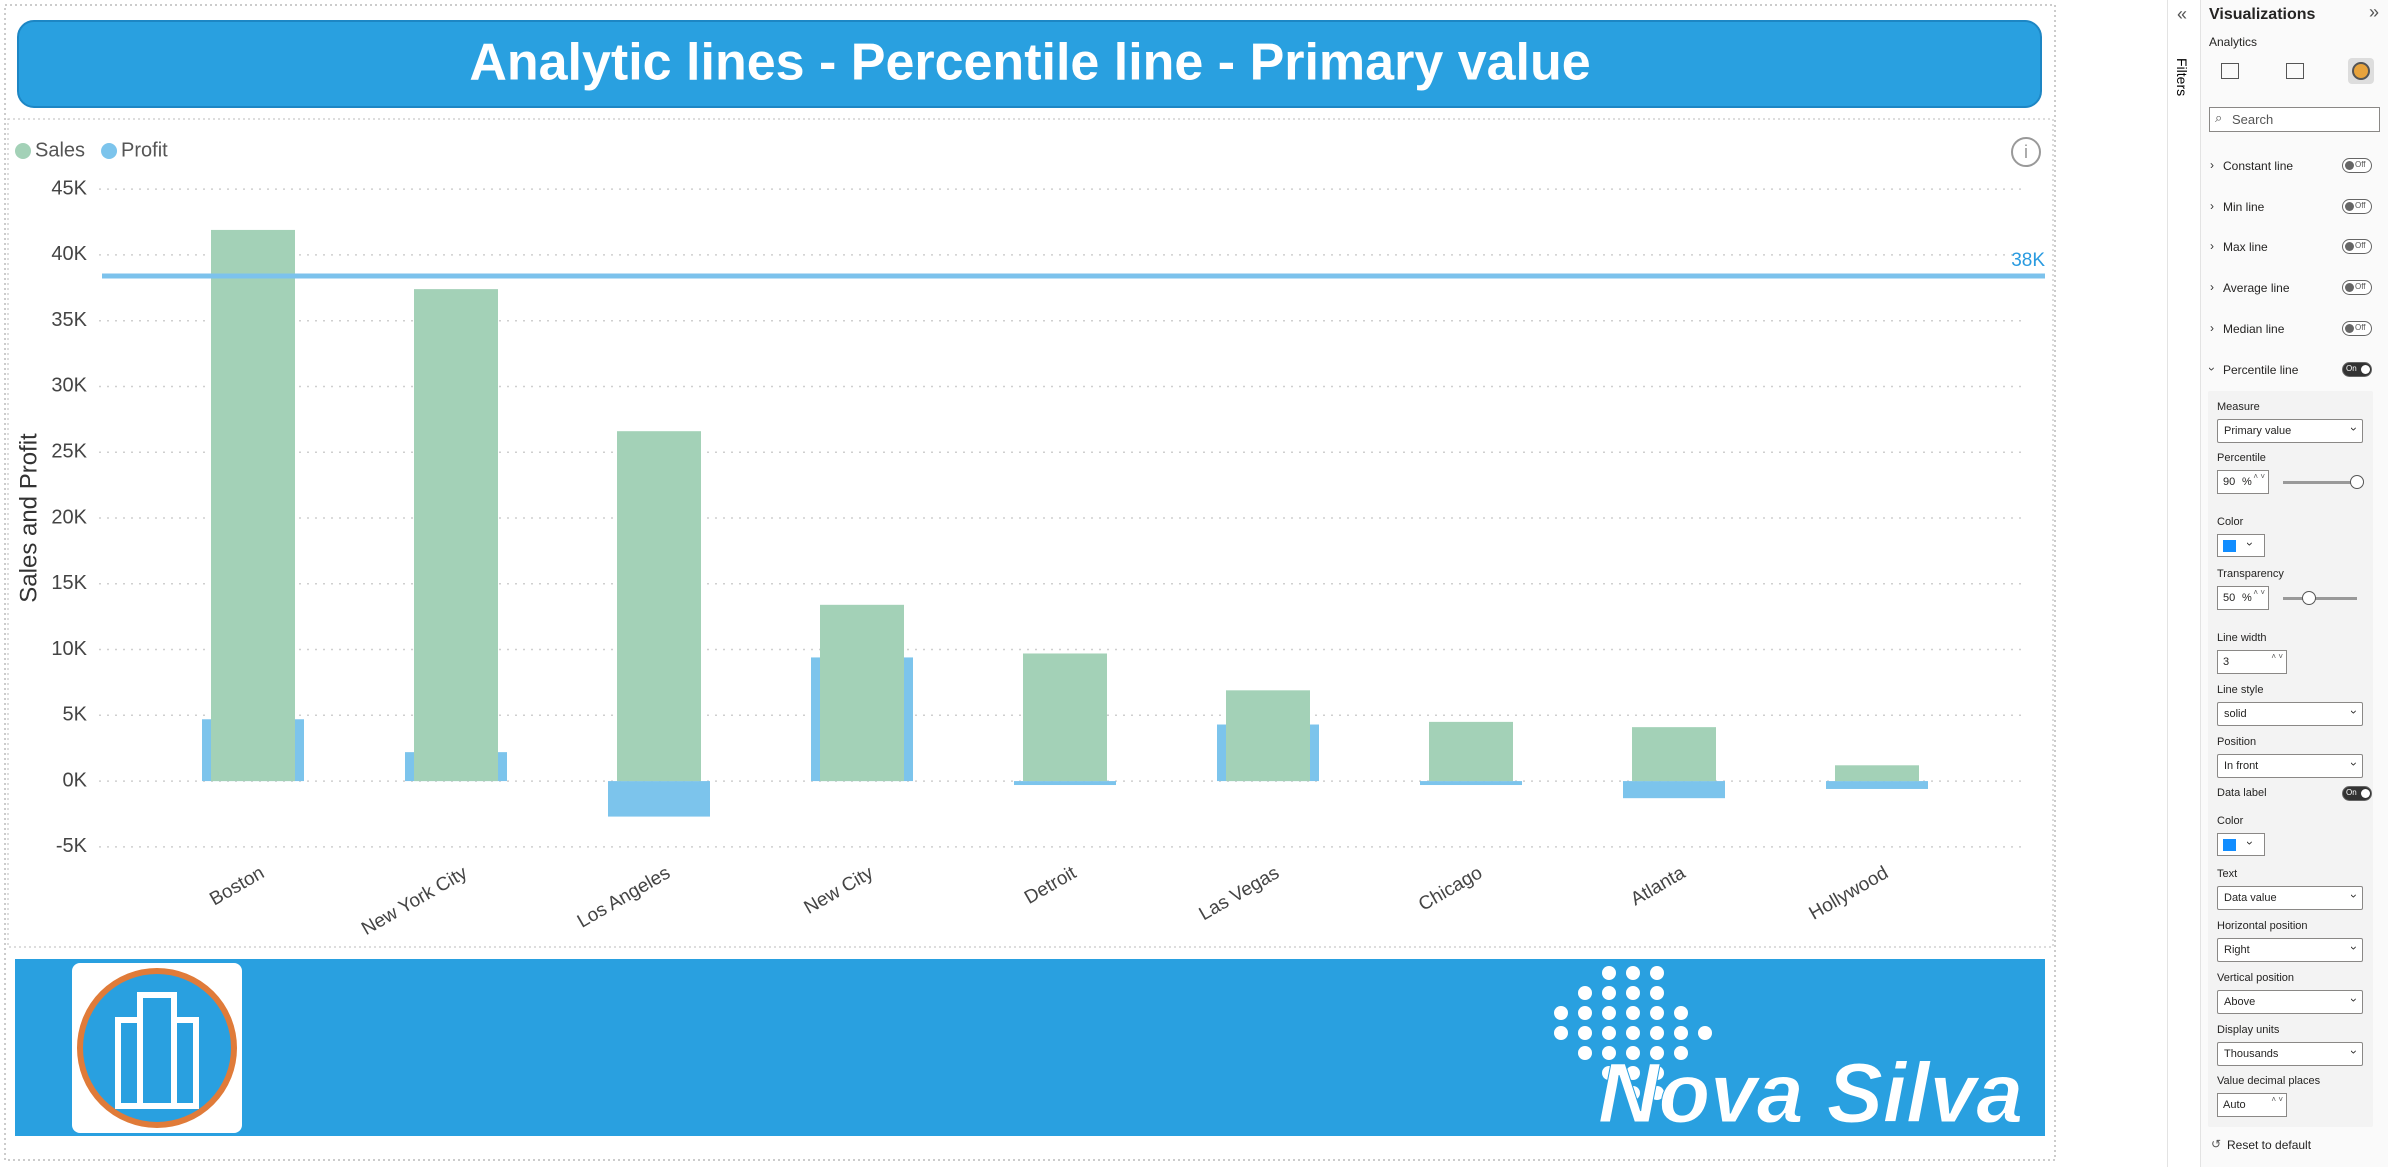 The image size is (2388, 1167). I want to click on number-input: 90% ˄ ˅, so click(2243, 482).